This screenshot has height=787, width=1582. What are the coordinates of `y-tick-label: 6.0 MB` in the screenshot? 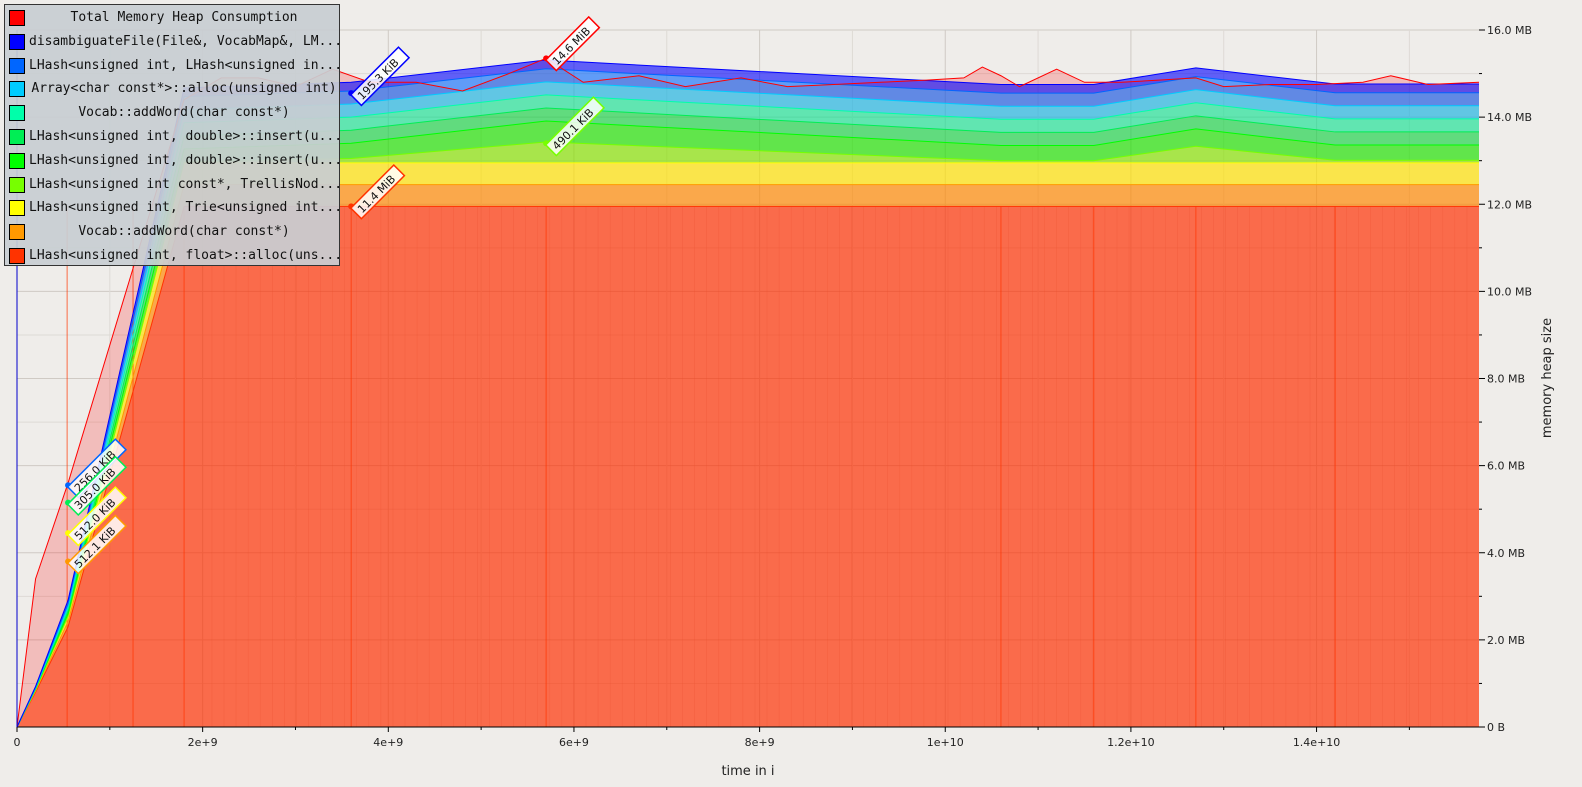 It's located at (1506, 466).